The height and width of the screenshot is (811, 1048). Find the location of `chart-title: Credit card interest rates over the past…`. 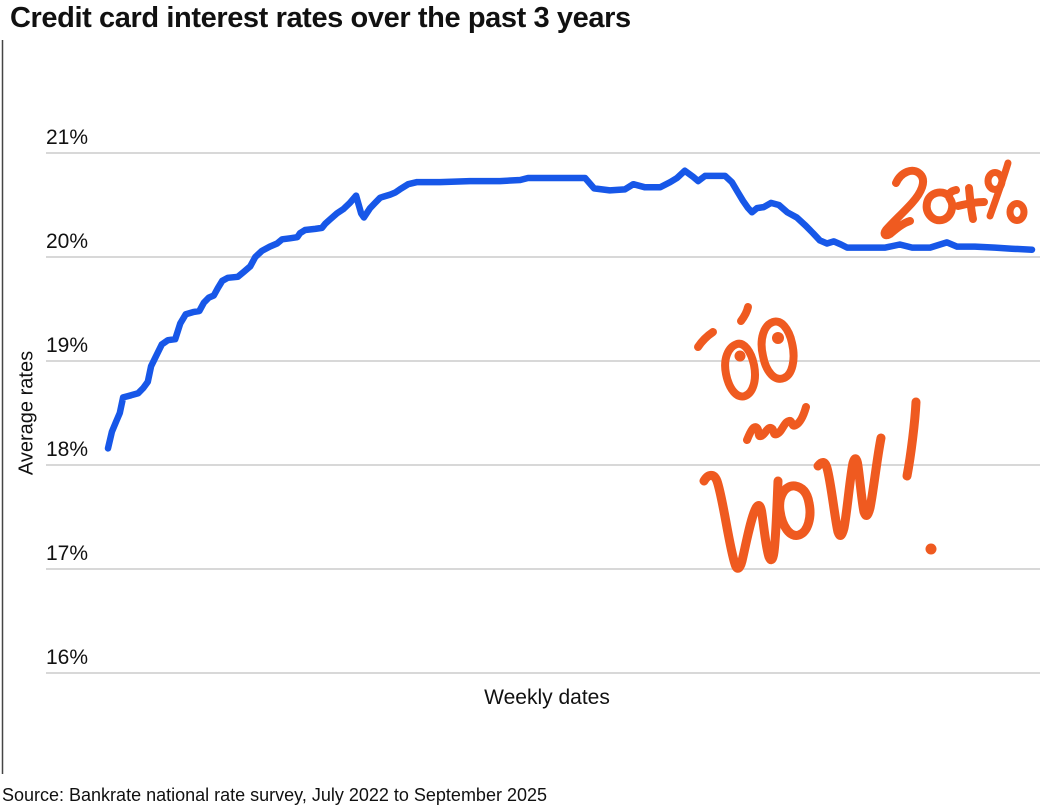

chart-title: Credit card interest rates over the past… is located at coordinates (320, 18).